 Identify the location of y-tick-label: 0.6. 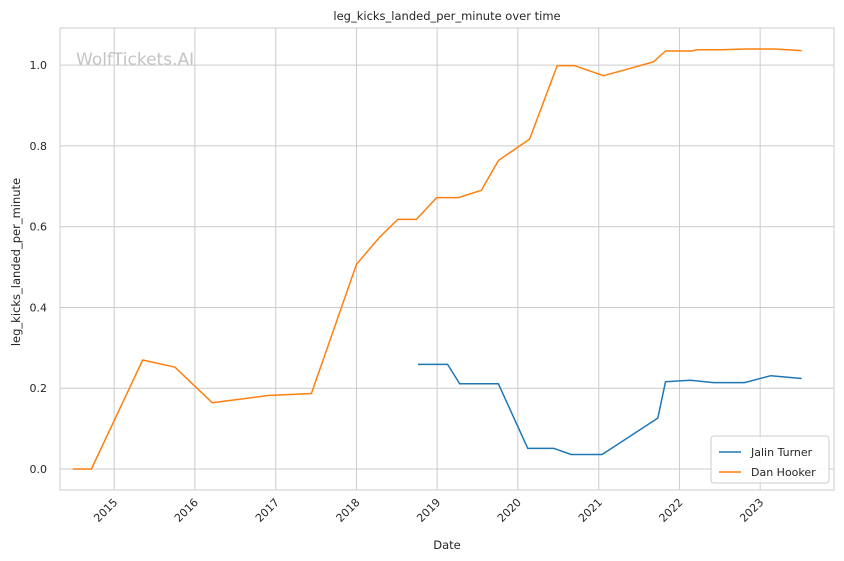
(39, 227).